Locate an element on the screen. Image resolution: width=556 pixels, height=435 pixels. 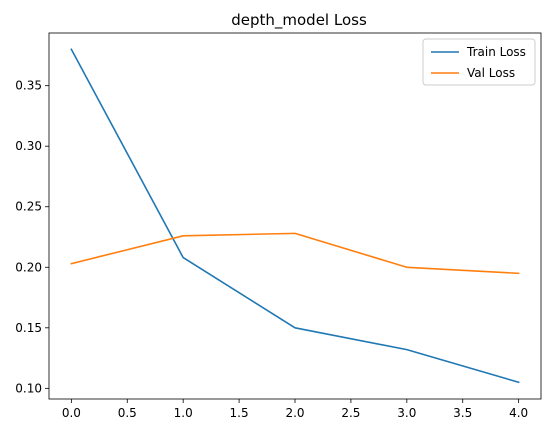
x-tick-label: 3.5 is located at coordinates (462, 413).